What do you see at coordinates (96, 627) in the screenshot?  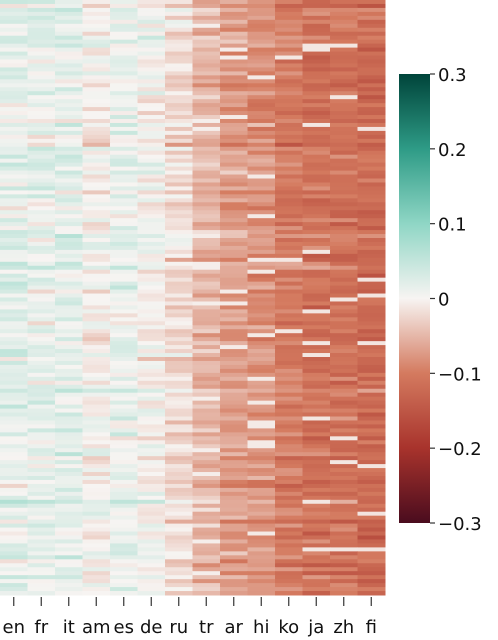 I see `x-tick-label: am` at bounding box center [96, 627].